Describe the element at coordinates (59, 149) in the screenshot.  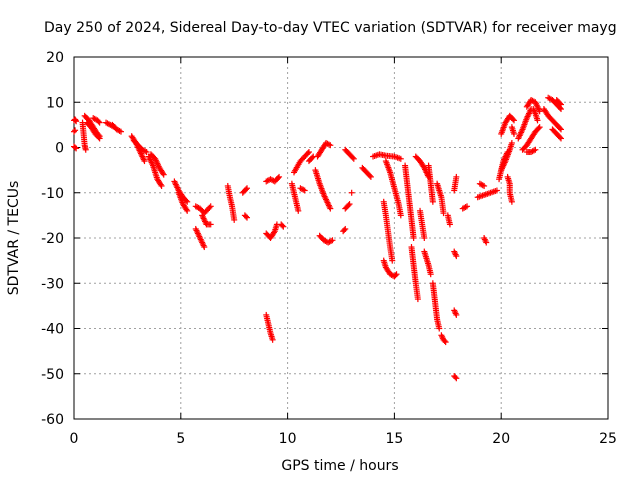
I see `y-tick-label: 0` at that location.